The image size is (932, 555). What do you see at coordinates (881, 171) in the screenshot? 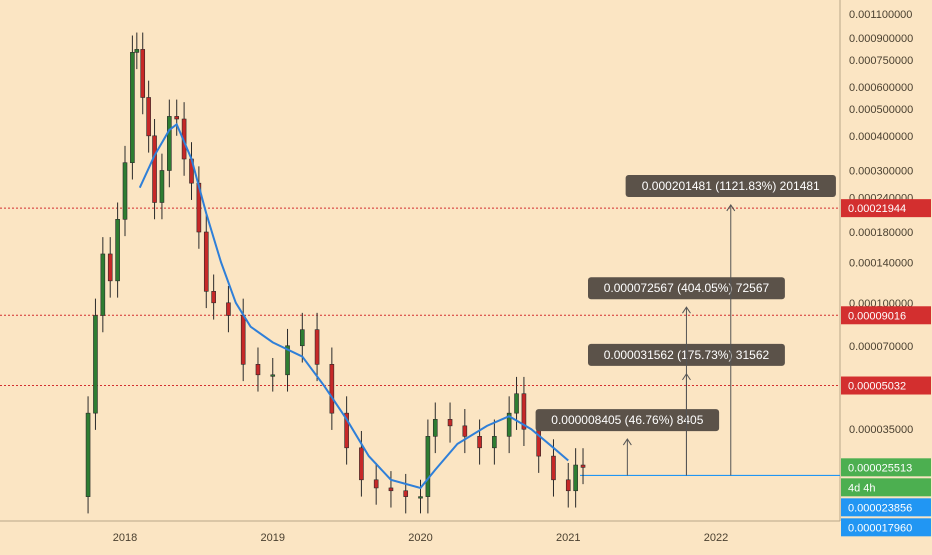
I see `y-tick-label: 0.000300000` at bounding box center [881, 171].